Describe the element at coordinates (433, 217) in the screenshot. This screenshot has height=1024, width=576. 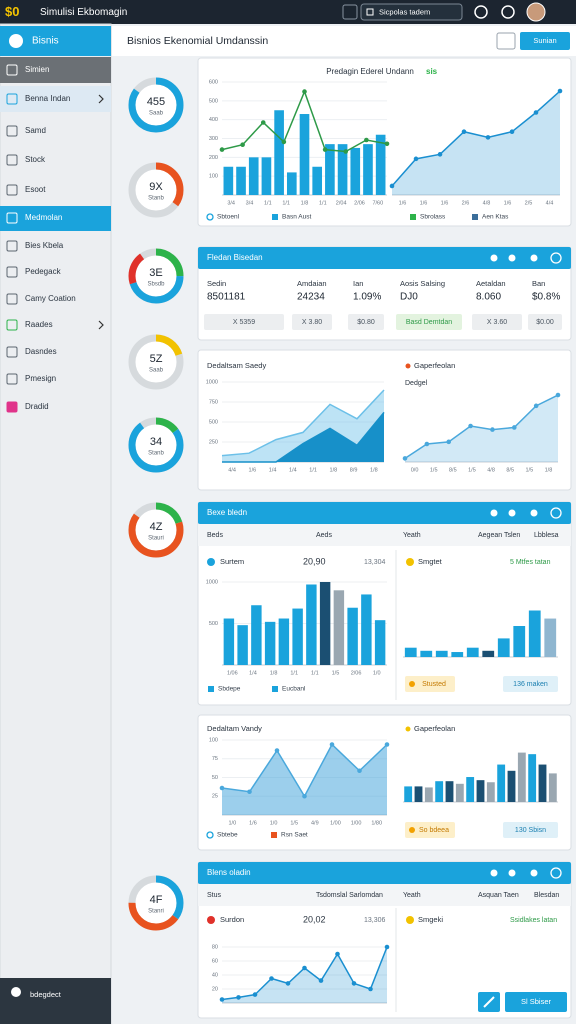
I see `legend-label: Sbrolass` at that location.